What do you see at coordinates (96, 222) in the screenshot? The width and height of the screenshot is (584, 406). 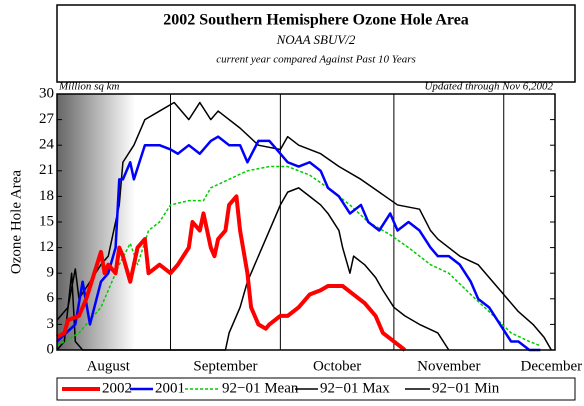 I see `shading` at bounding box center [96, 222].